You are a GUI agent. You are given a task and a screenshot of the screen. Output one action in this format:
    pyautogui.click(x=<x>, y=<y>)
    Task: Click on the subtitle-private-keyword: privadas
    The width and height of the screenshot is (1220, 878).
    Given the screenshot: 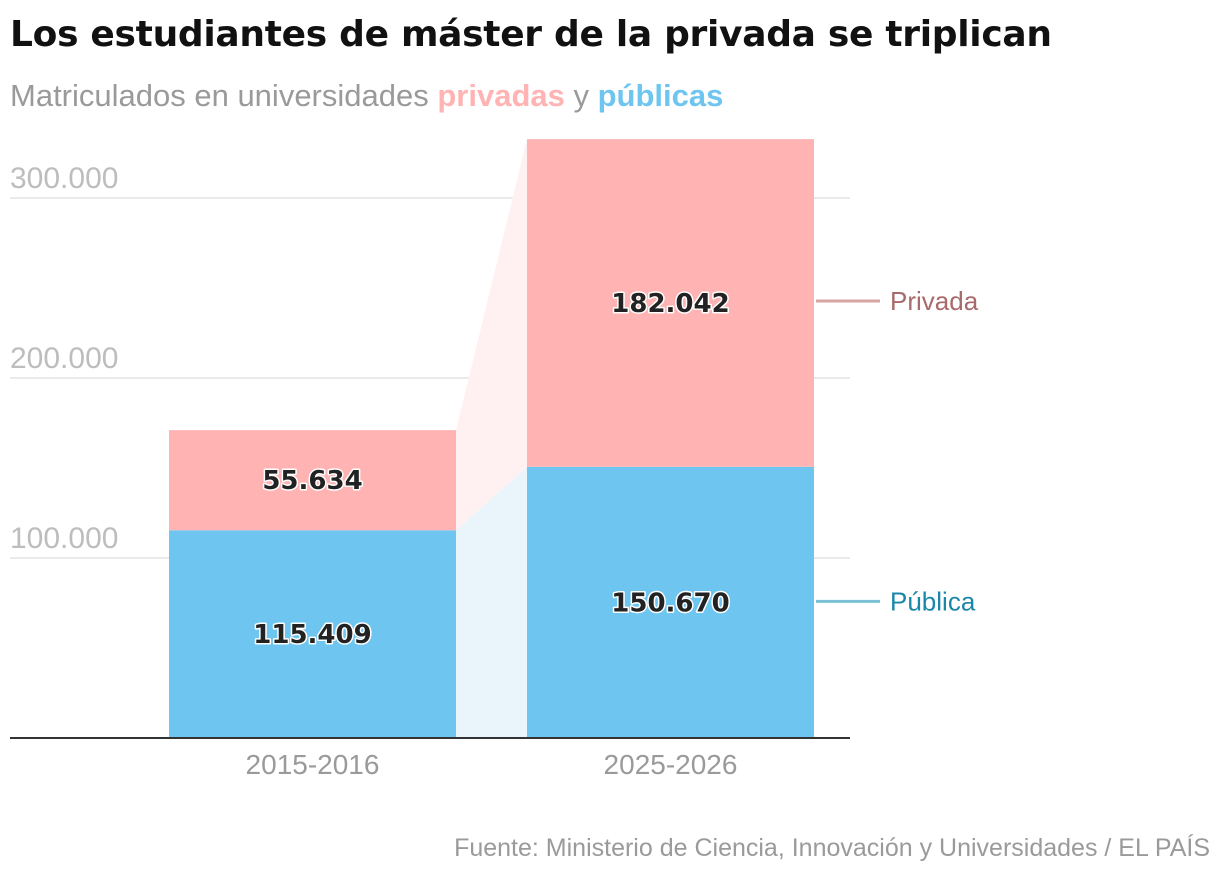 What is the action you would take?
    pyautogui.click(x=501, y=95)
    